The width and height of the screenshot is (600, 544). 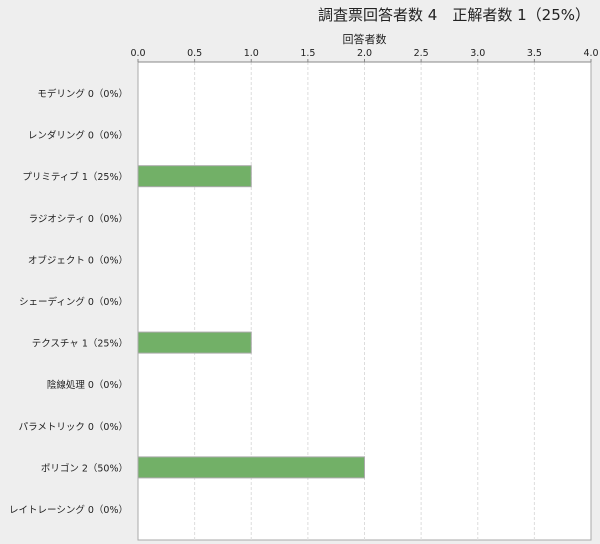 I want to click on category-label: オブジェクト 0（0%）, so click(x=78, y=260).